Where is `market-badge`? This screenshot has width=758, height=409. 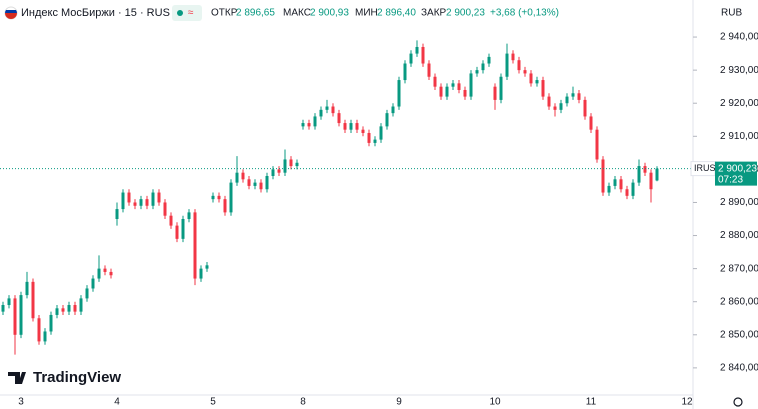
market-badge is located at coordinates (187, 13).